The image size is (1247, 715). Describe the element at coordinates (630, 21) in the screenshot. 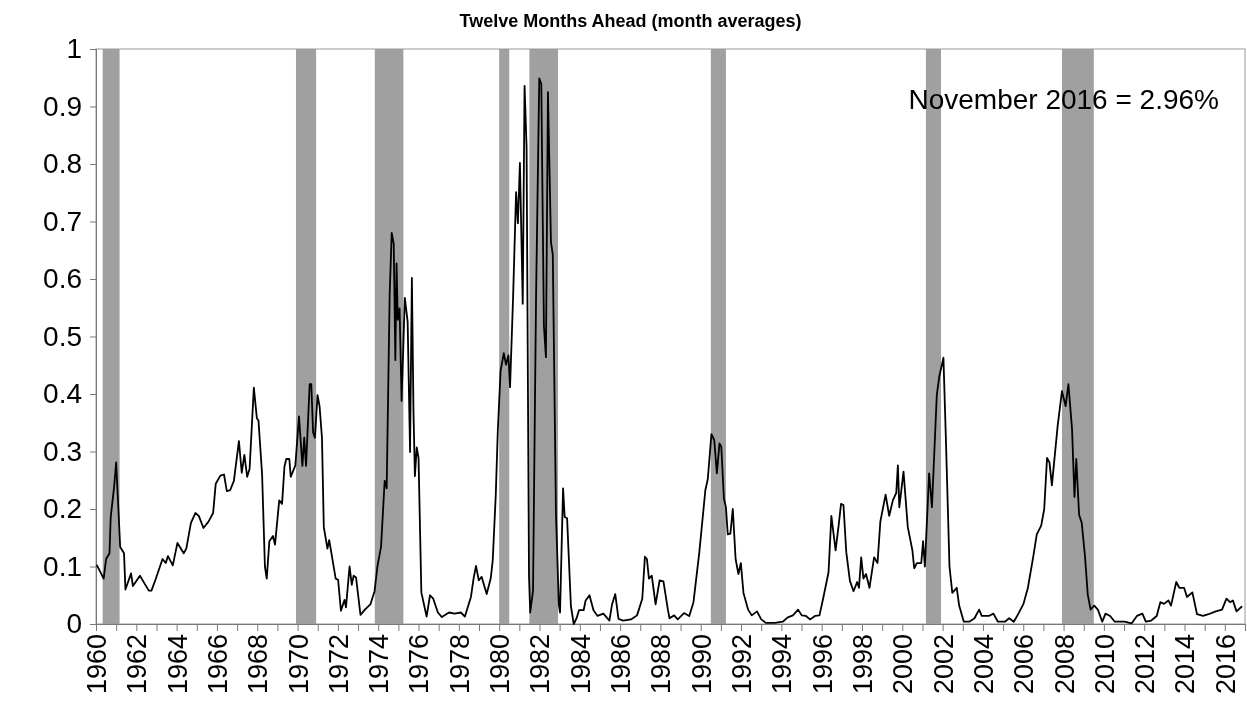

I see `chart-title: Twelve Months Ahead (month averages)` at that location.